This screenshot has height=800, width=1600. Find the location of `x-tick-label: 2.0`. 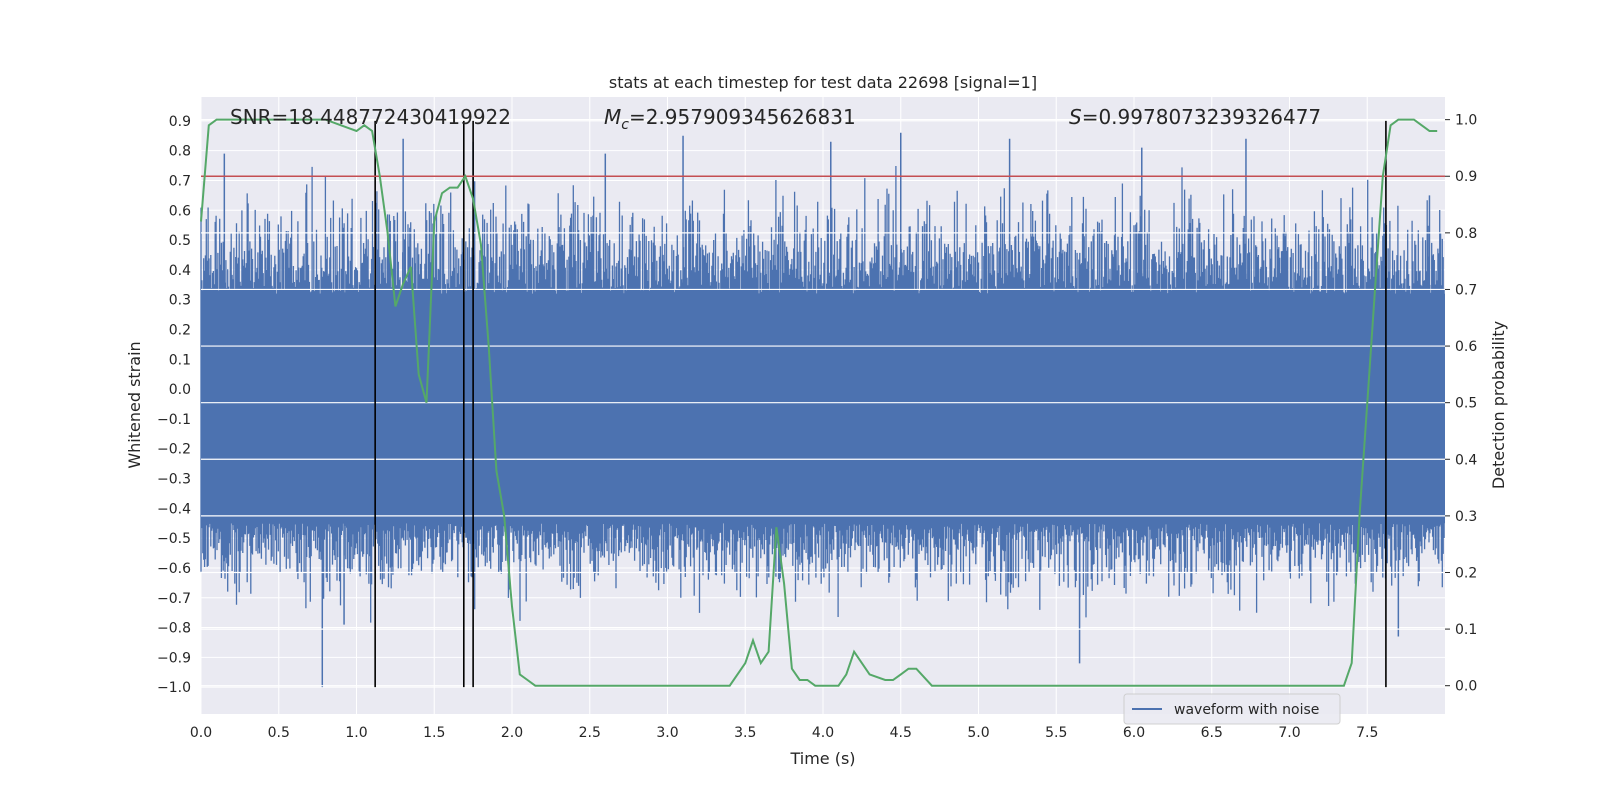

x-tick-label: 2.0 is located at coordinates (512, 733).